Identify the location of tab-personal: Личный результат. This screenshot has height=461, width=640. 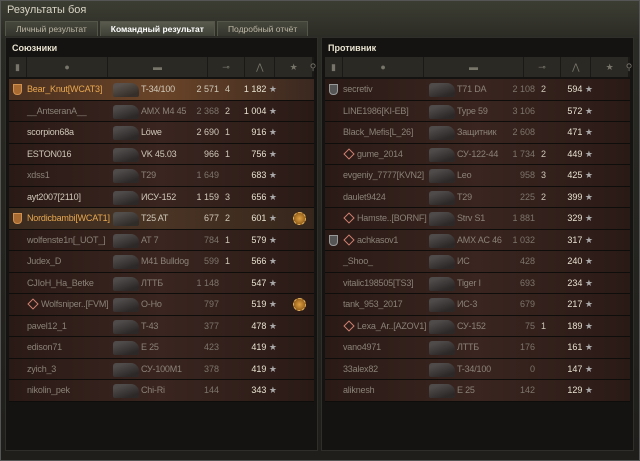
(51, 28).